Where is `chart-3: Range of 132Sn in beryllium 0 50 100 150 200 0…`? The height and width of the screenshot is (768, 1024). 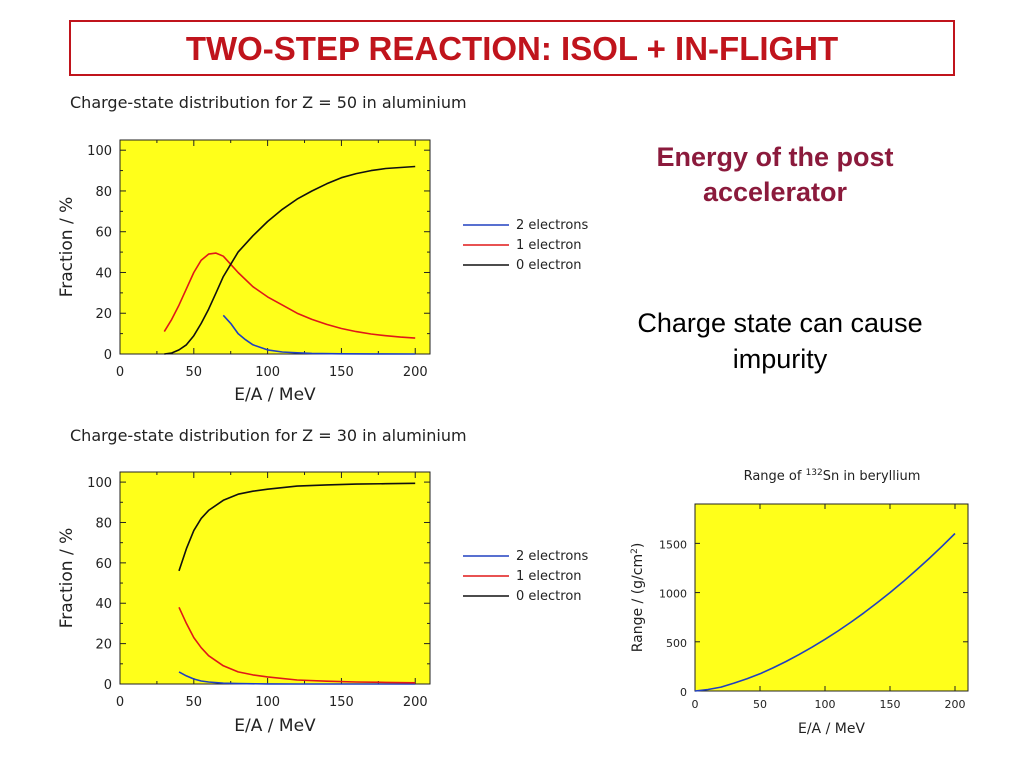
chart-3: Range of 132Sn in beryllium 0 50 100 150 200 0… is located at coordinates (806, 601).